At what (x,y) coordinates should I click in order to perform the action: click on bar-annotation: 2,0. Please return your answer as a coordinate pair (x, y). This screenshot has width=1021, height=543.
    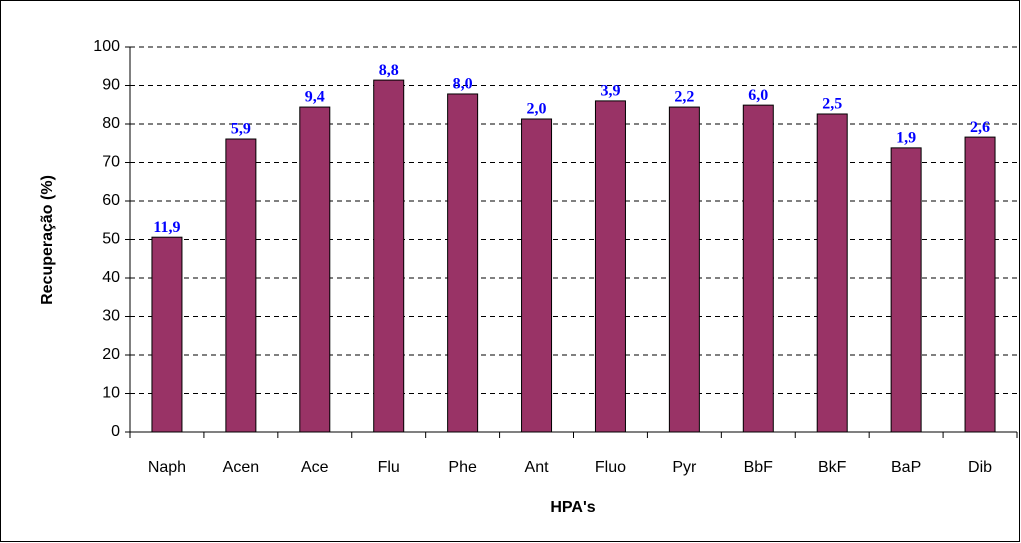
    Looking at the image, I should click on (537, 109).